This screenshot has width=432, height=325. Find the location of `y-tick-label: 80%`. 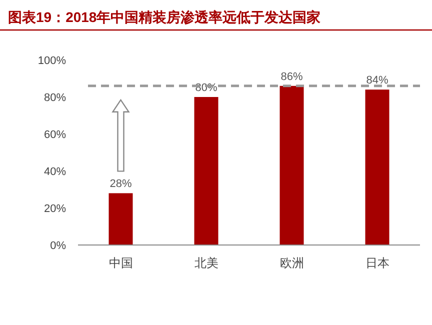

y-tick-label: 80% is located at coordinates (55, 98).